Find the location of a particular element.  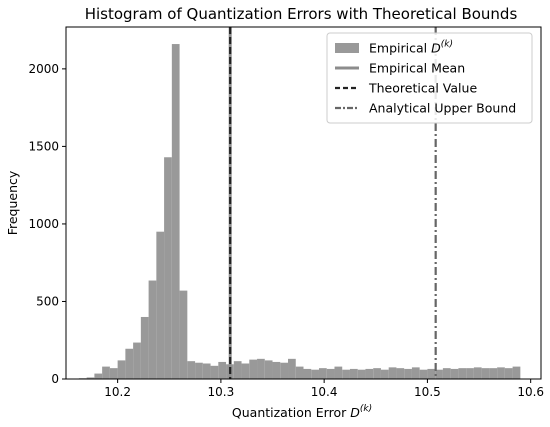

x-axis-ticks: 10.2 10.3 10.4 10.5 10.6 is located at coordinates (324, 389).